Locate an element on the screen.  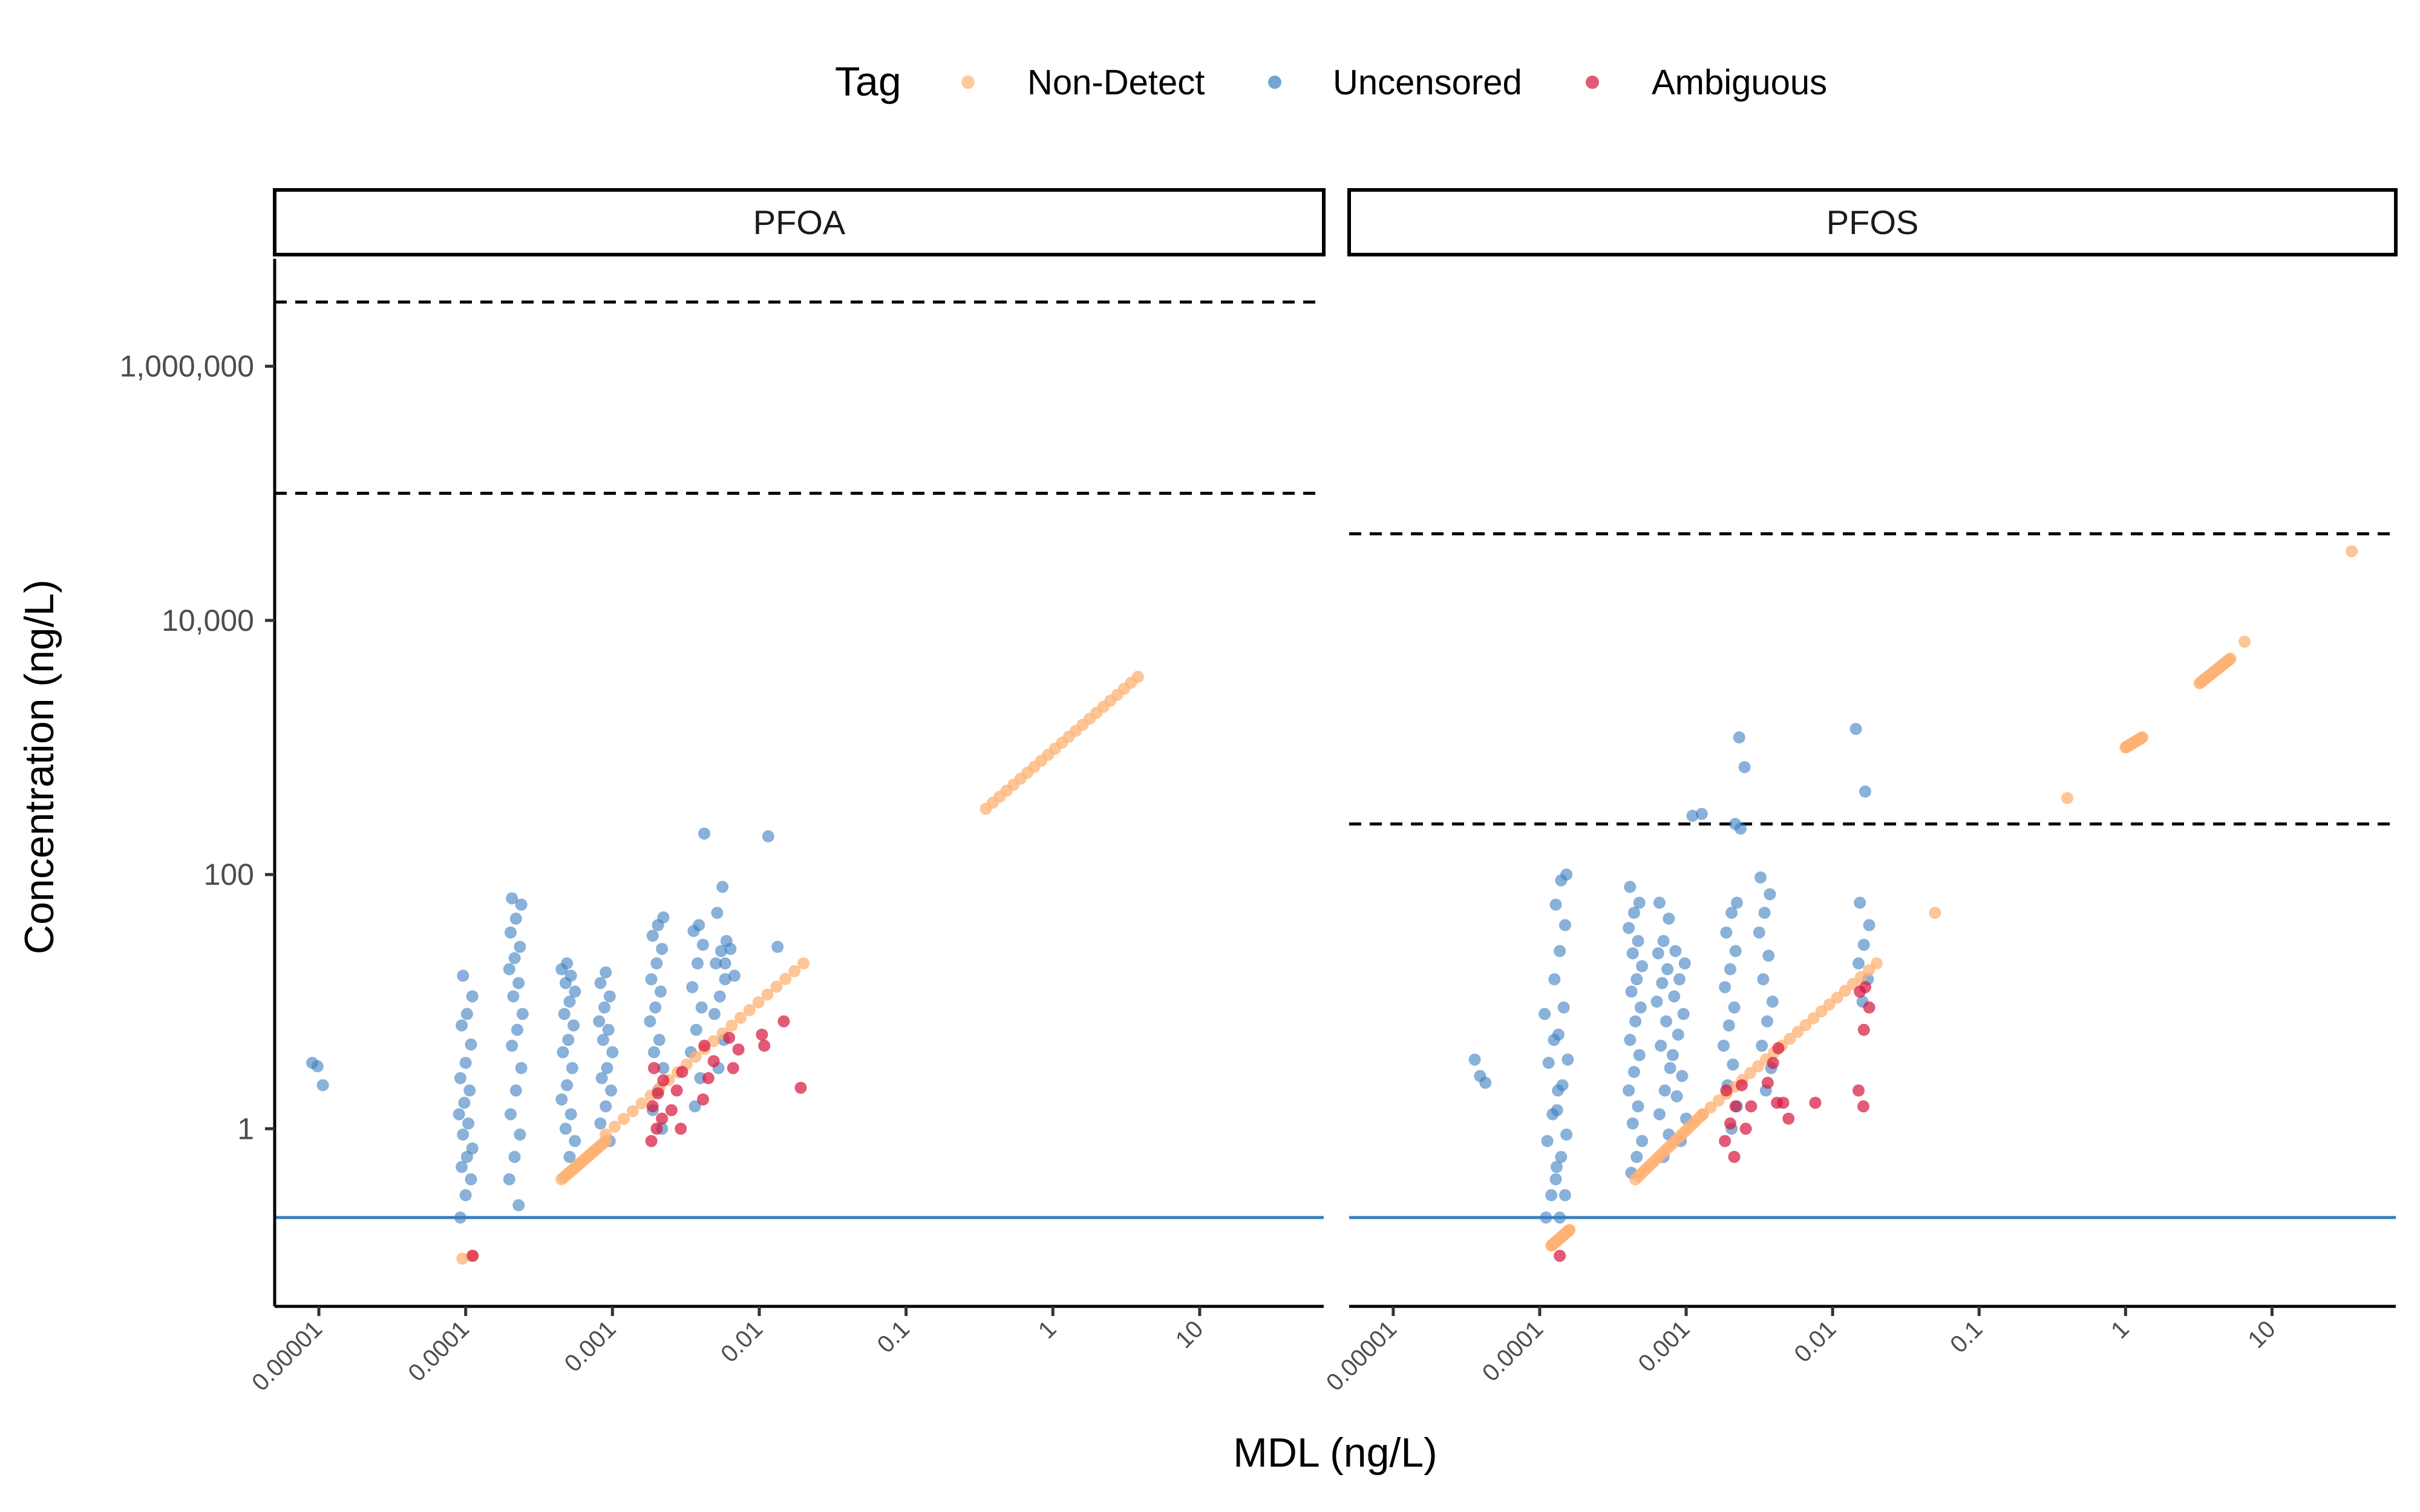
y-axis-title: Concentration (ng/L) is located at coordinates (39, 766).